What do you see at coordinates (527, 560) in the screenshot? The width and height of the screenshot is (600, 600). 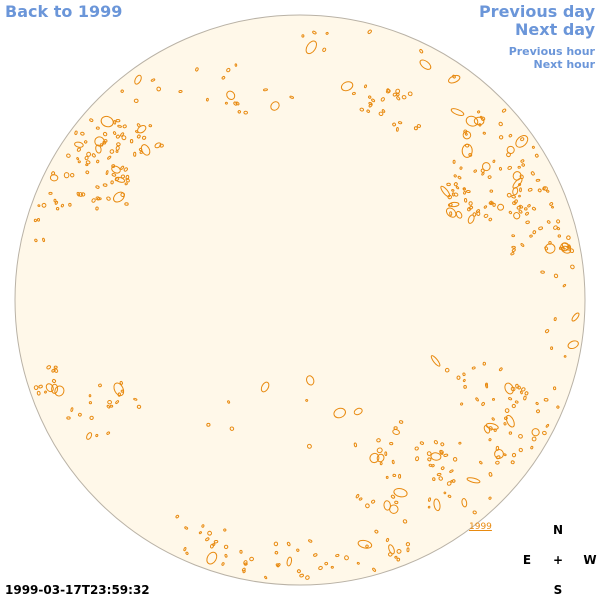 I see `compass-east: E` at bounding box center [527, 560].